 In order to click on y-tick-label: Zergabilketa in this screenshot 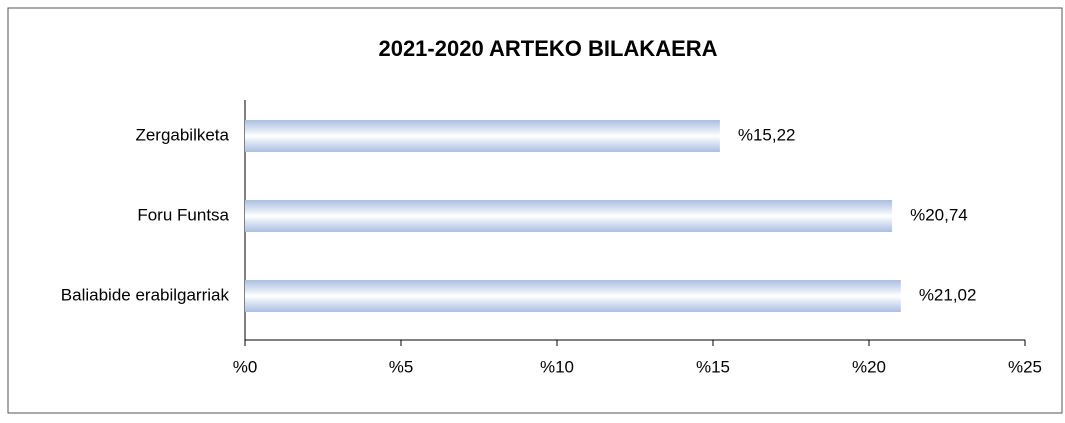, I will do `click(182, 134)`.